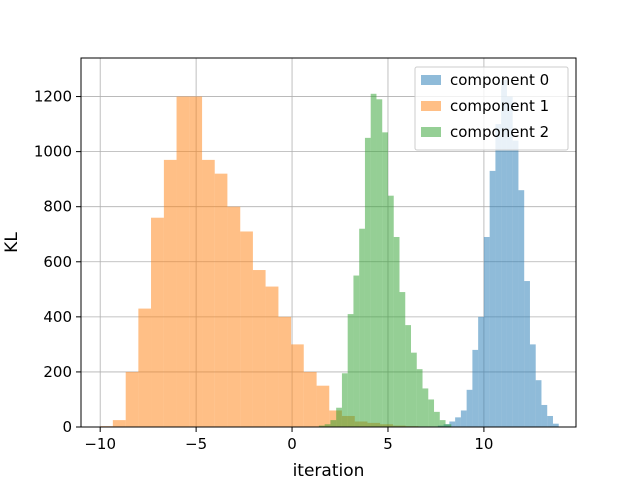  What do you see at coordinates (53, 152) in the screenshot?
I see `y-tick-label: 1000` at bounding box center [53, 152].